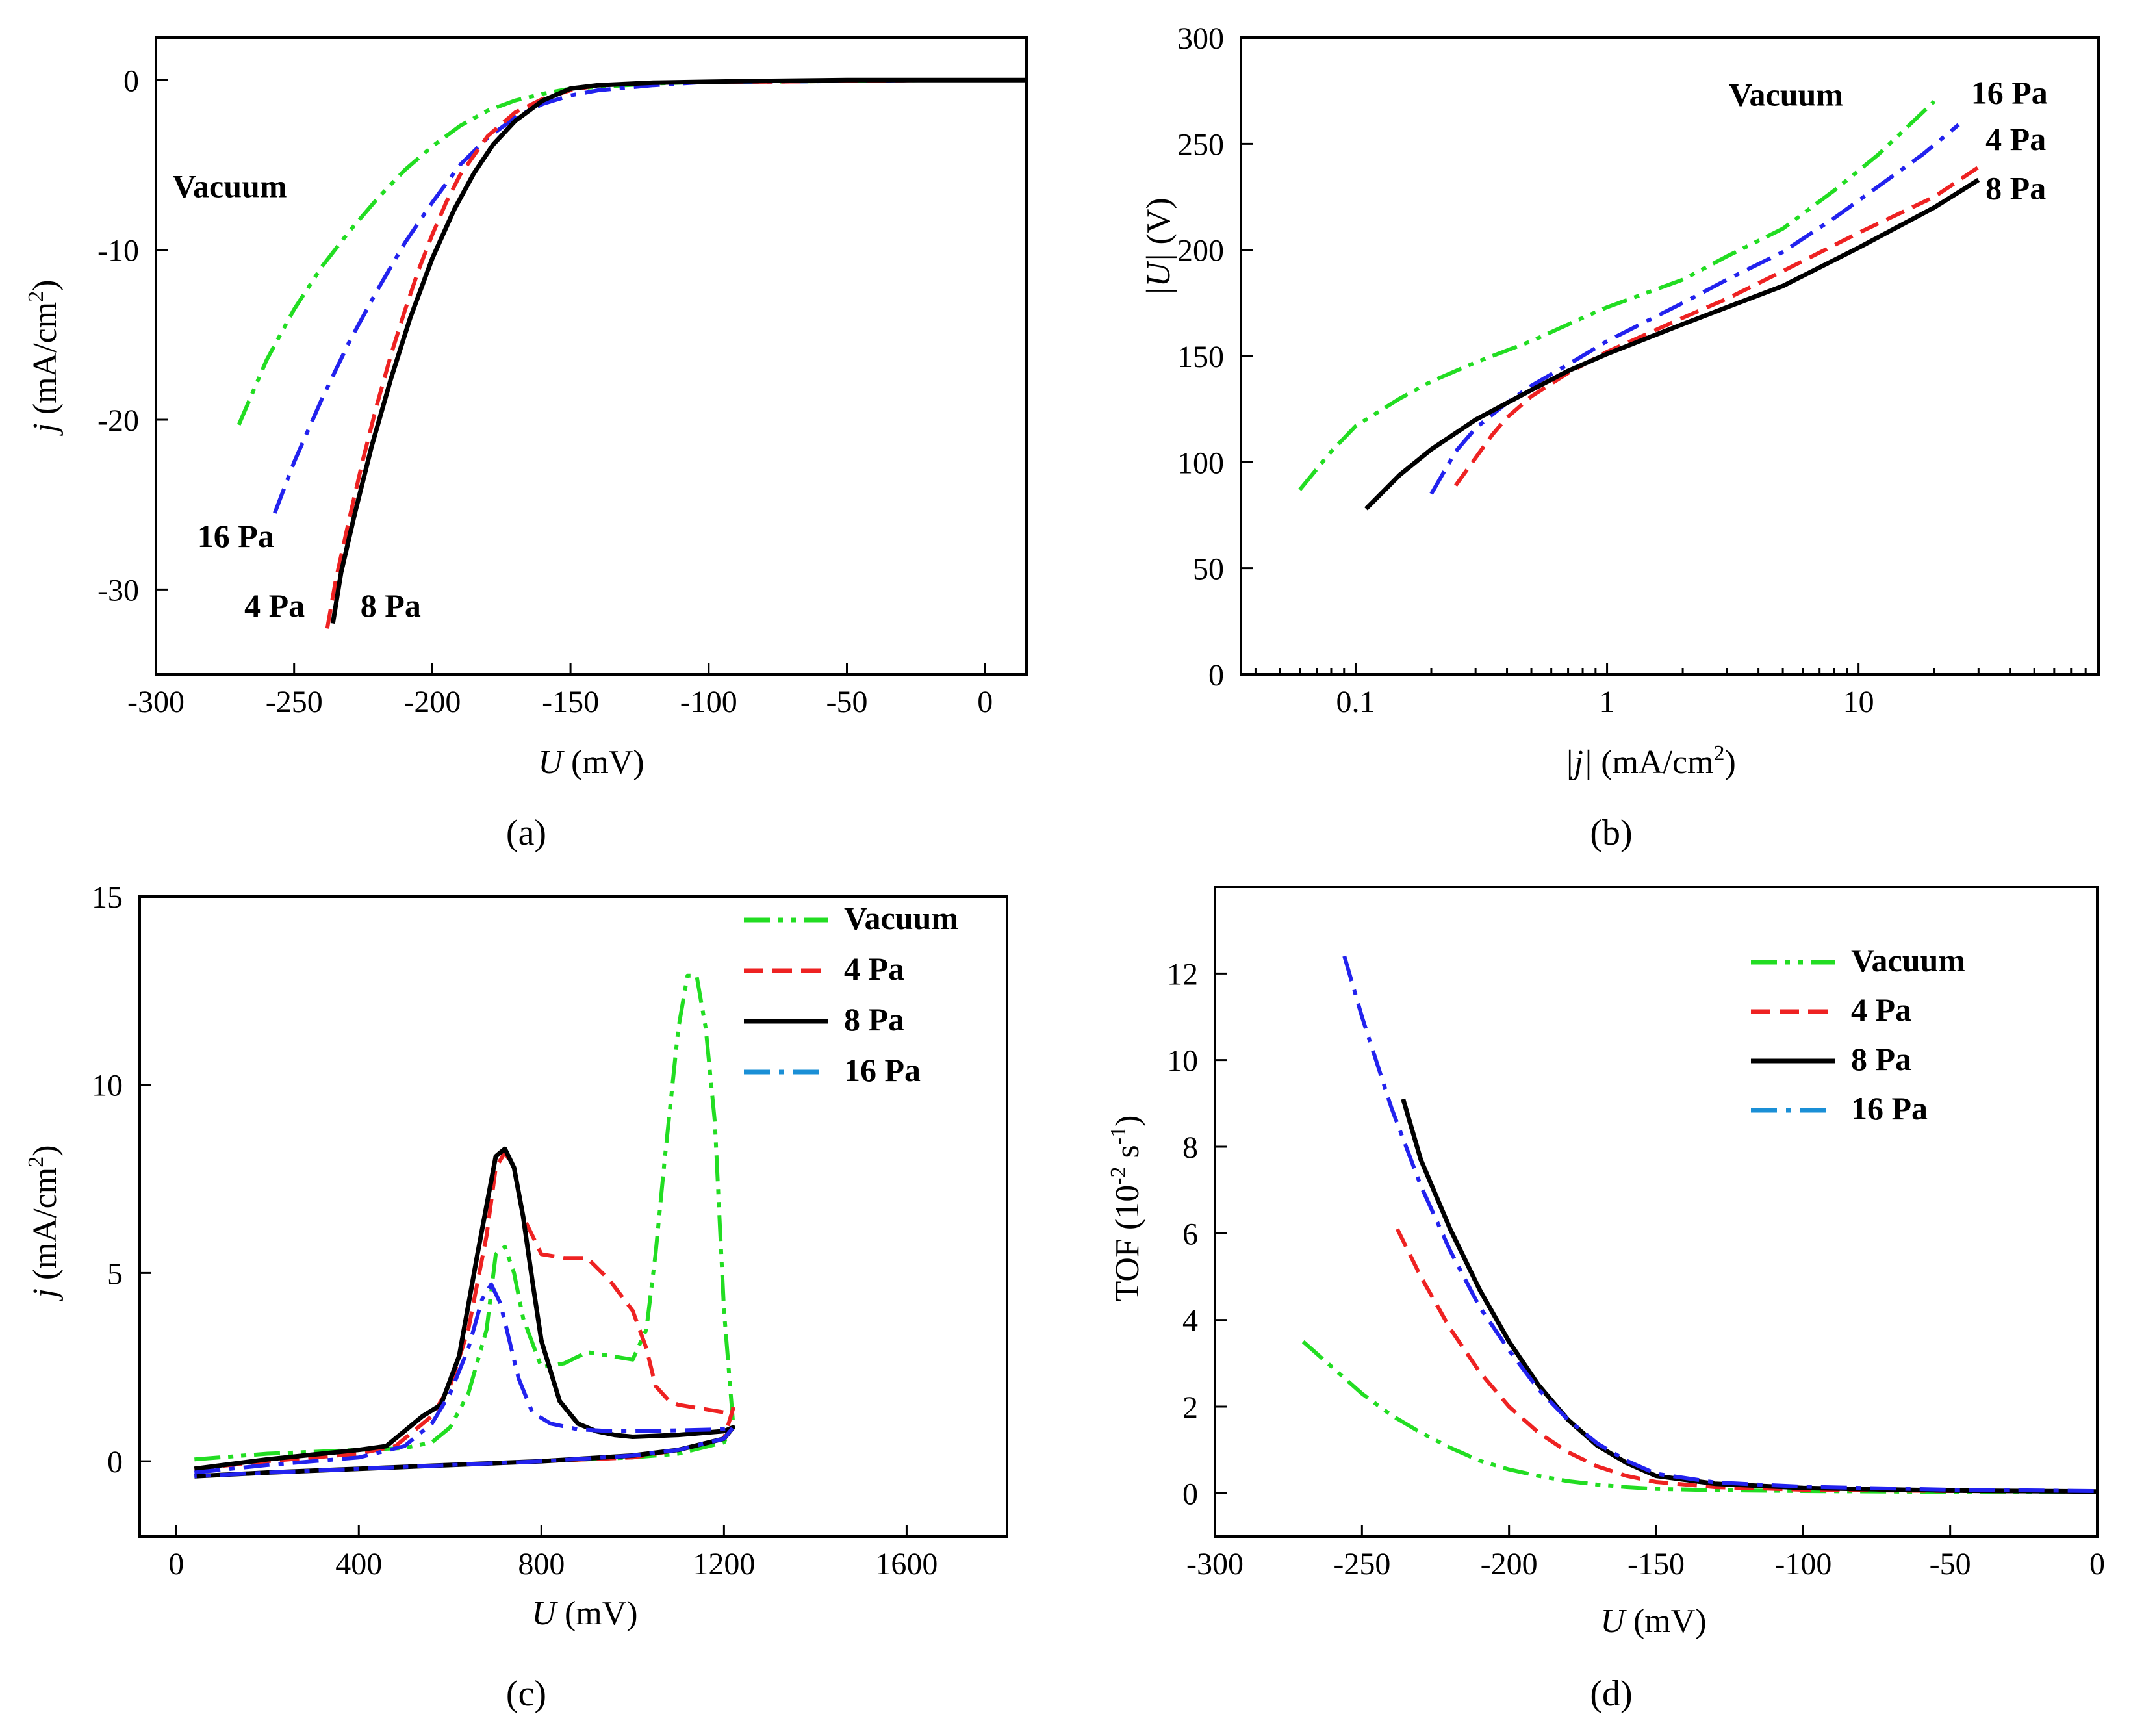  I want to click on panel-d-legend-label: Vacuum, so click(1908, 960).